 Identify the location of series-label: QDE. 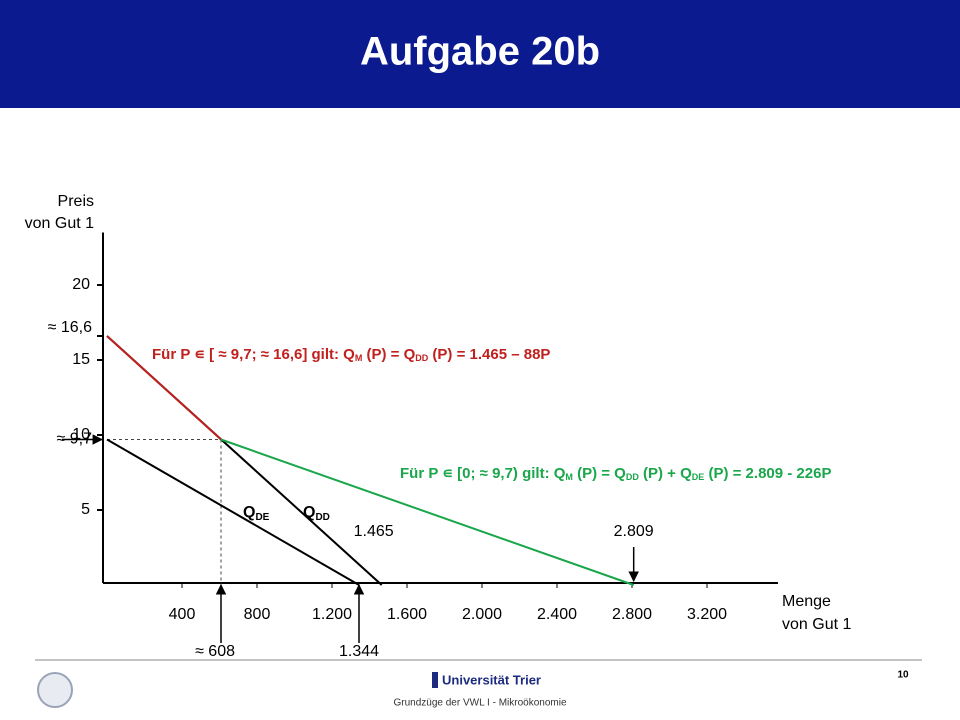
(256, 513).